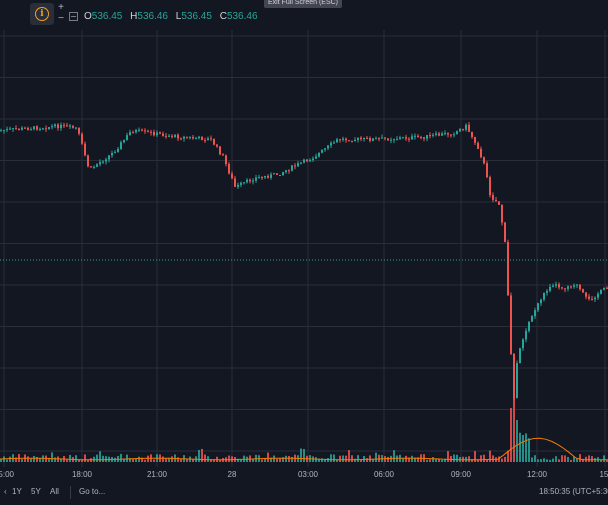 The width and height of the screenshot is (608, 505). Describe the element at coordinates (42, 14) in the screenshot. I see `info-button: i` at that location.